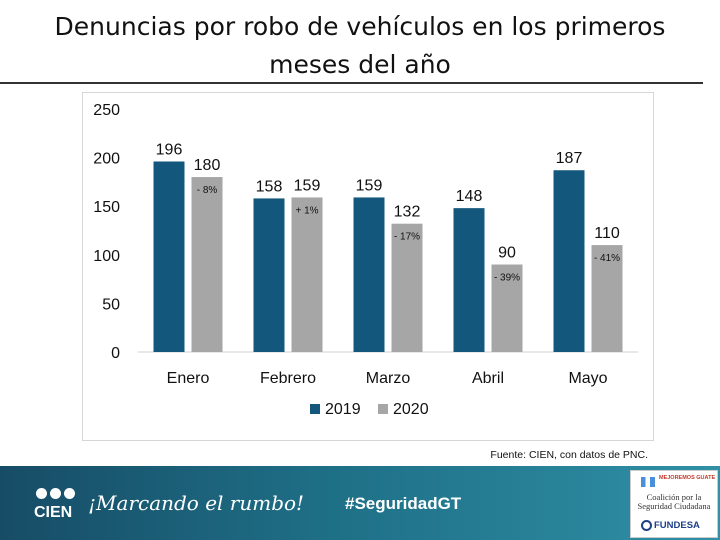 This screenshot has width=720, height=540. Describe the element at coordinates (106, 159) in the screenshot. I see `y-tick-label: 200` at that location.